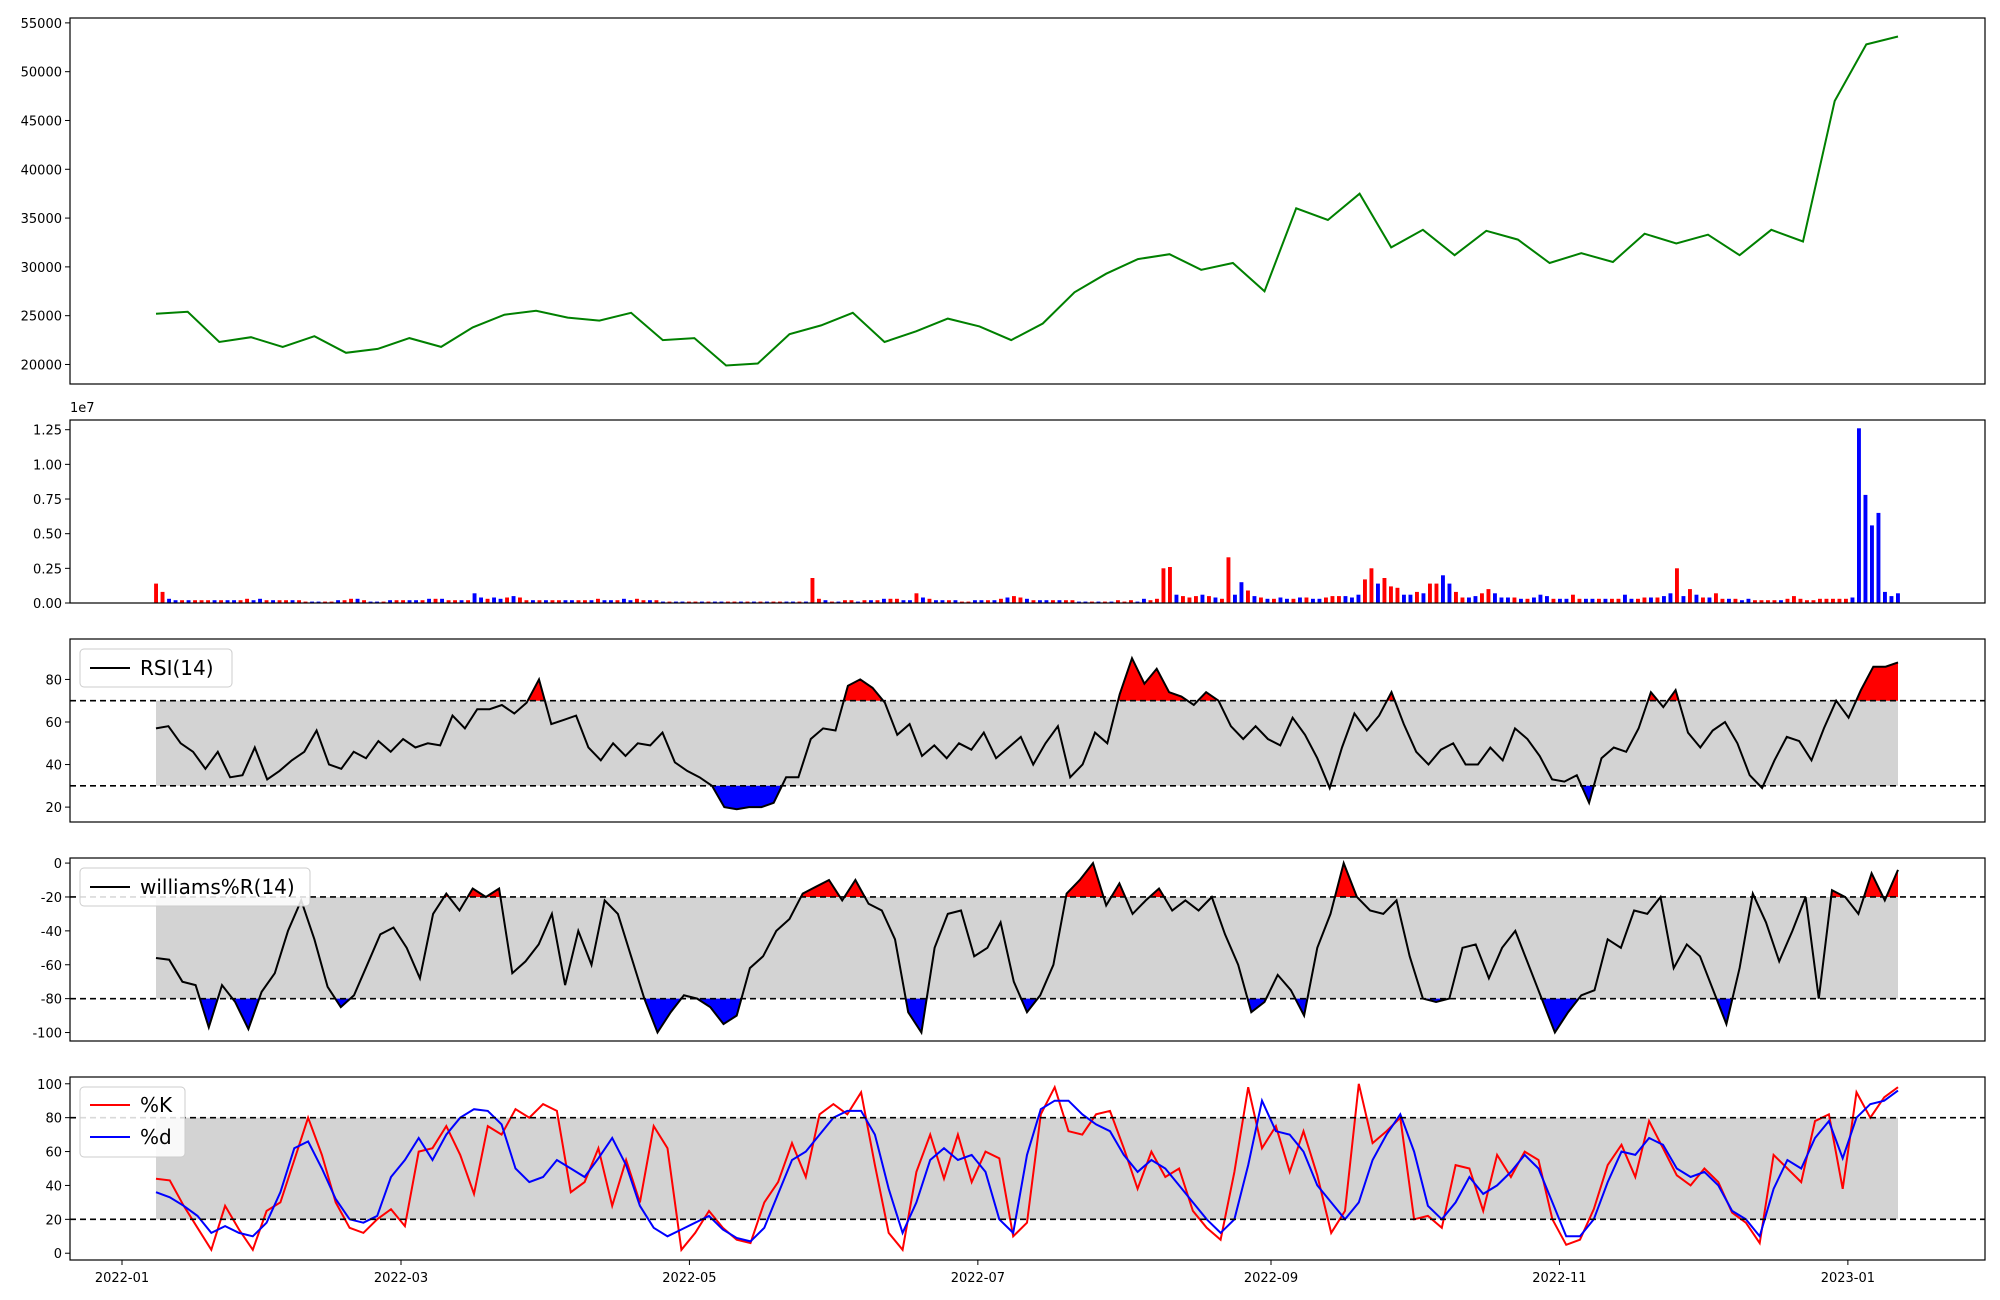 This screenshot has height=1300, width=2000. I want to click on volume-axes-frame, so click(1027, 511).